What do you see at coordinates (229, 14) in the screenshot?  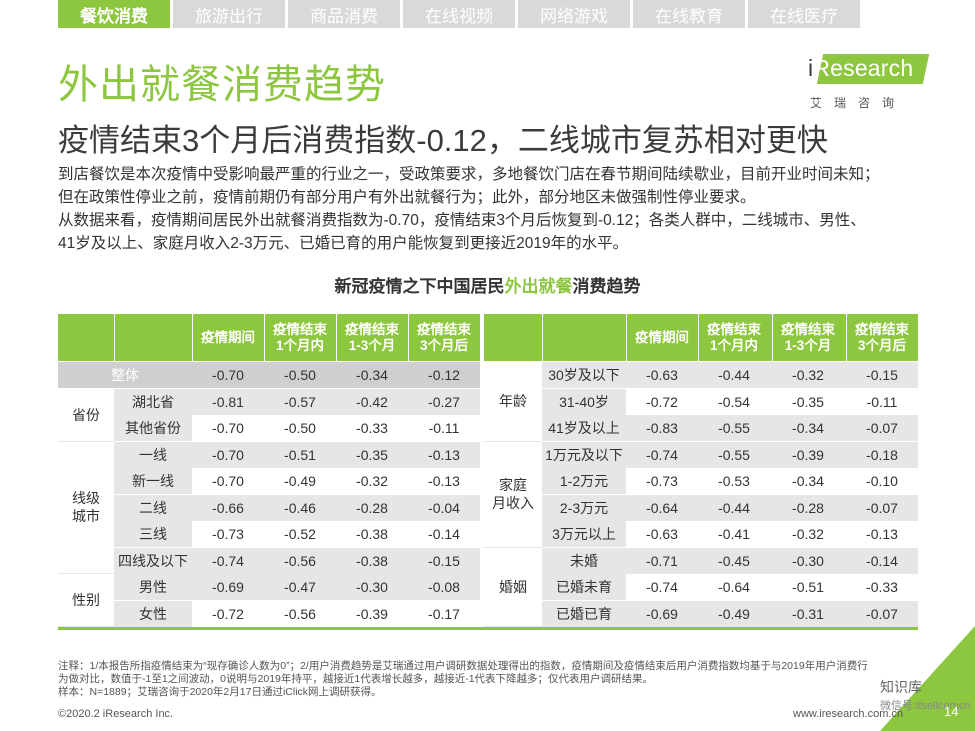 I see `tab-travel: 旅游出行` at bounding box center [229, 14].